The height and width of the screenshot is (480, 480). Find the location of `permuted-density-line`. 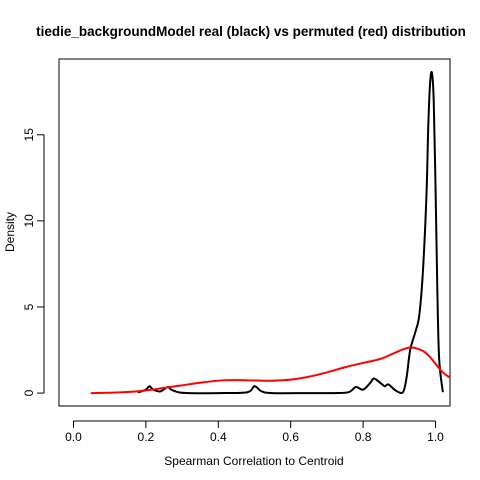

permuted-density-line is located at coordinates (270, 370).